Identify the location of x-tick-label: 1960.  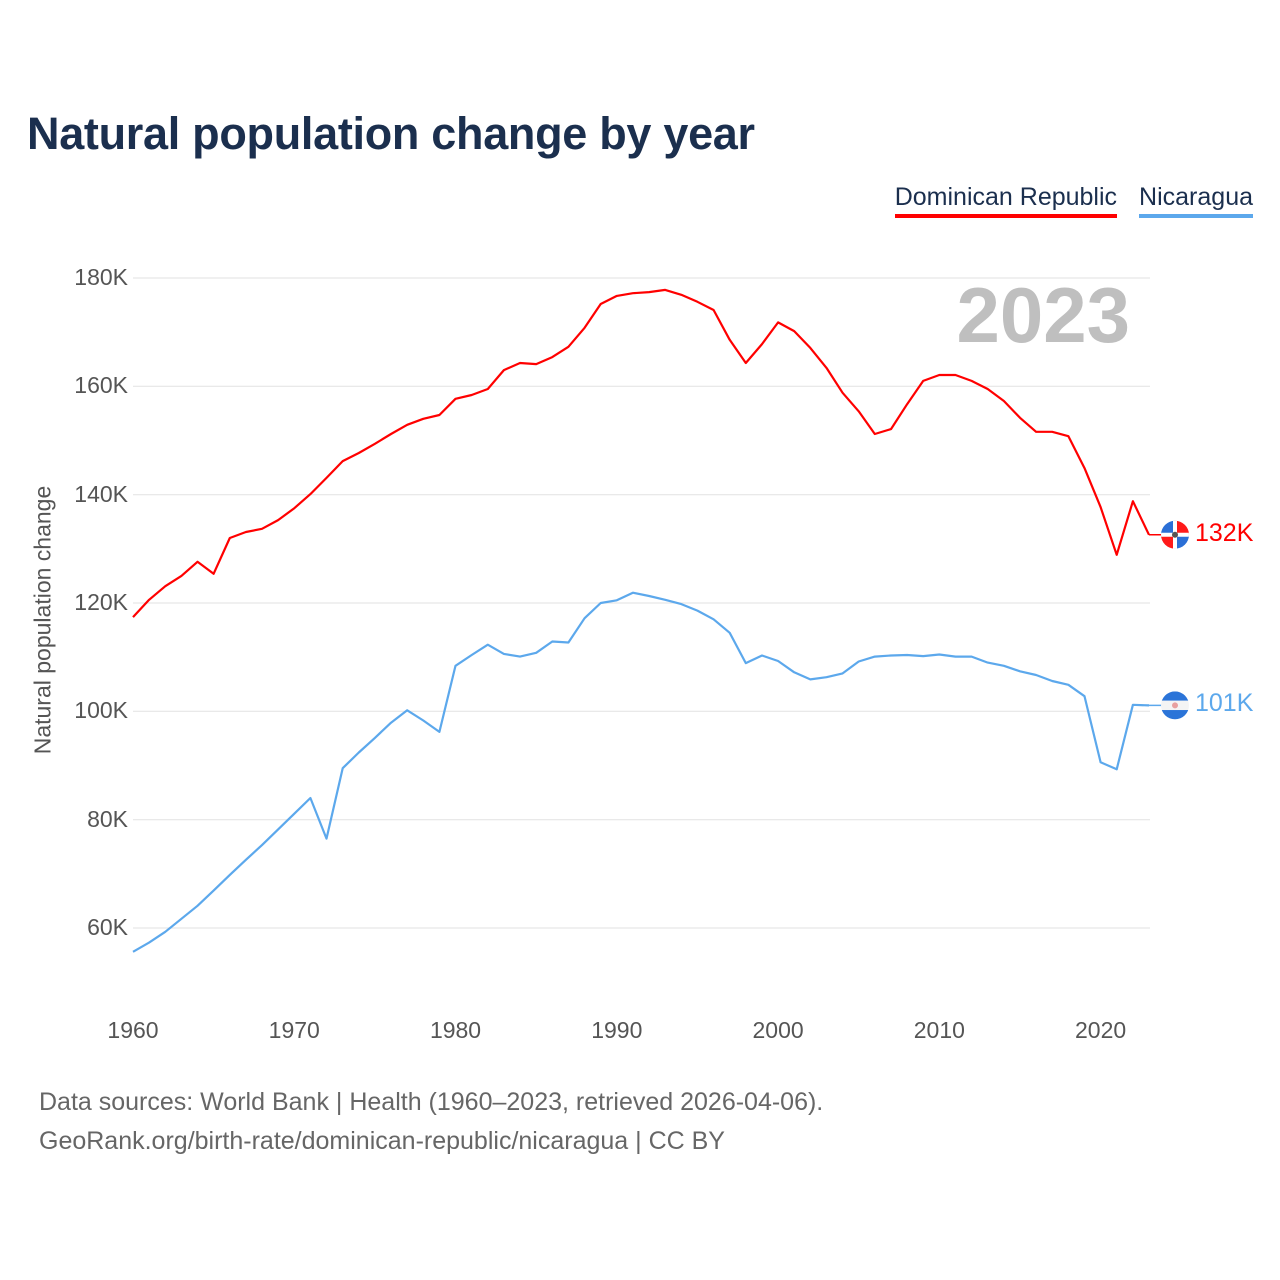
(133, 1030).